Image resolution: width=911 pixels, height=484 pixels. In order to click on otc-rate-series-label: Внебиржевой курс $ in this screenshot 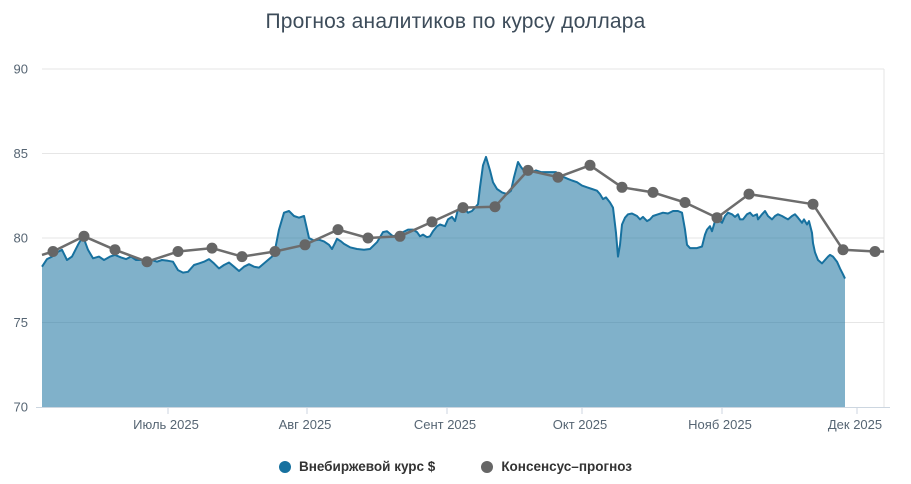, I will do `click(367, 466)`.